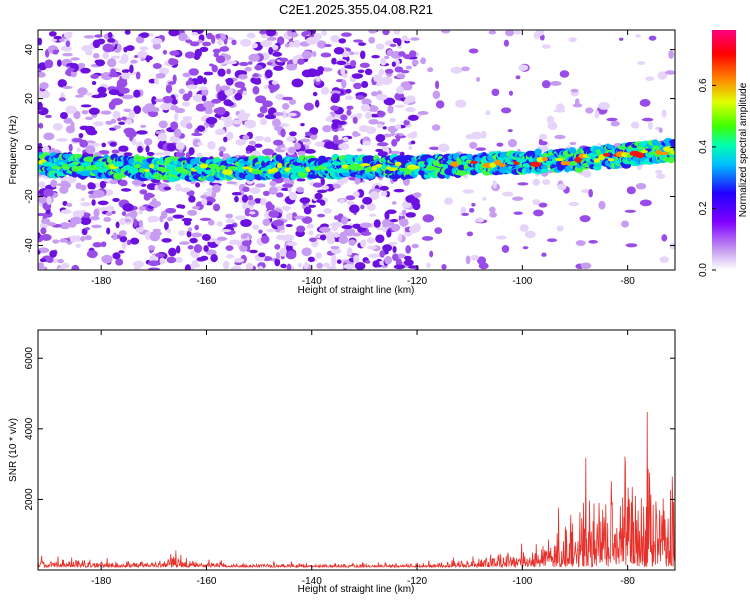 The height and width of the screenshot is (600, 750). What do you see at coordinates (417, 581) in the screenshot?
I see `snr-x-tick-label: -120` at bounding box center [417, 581].